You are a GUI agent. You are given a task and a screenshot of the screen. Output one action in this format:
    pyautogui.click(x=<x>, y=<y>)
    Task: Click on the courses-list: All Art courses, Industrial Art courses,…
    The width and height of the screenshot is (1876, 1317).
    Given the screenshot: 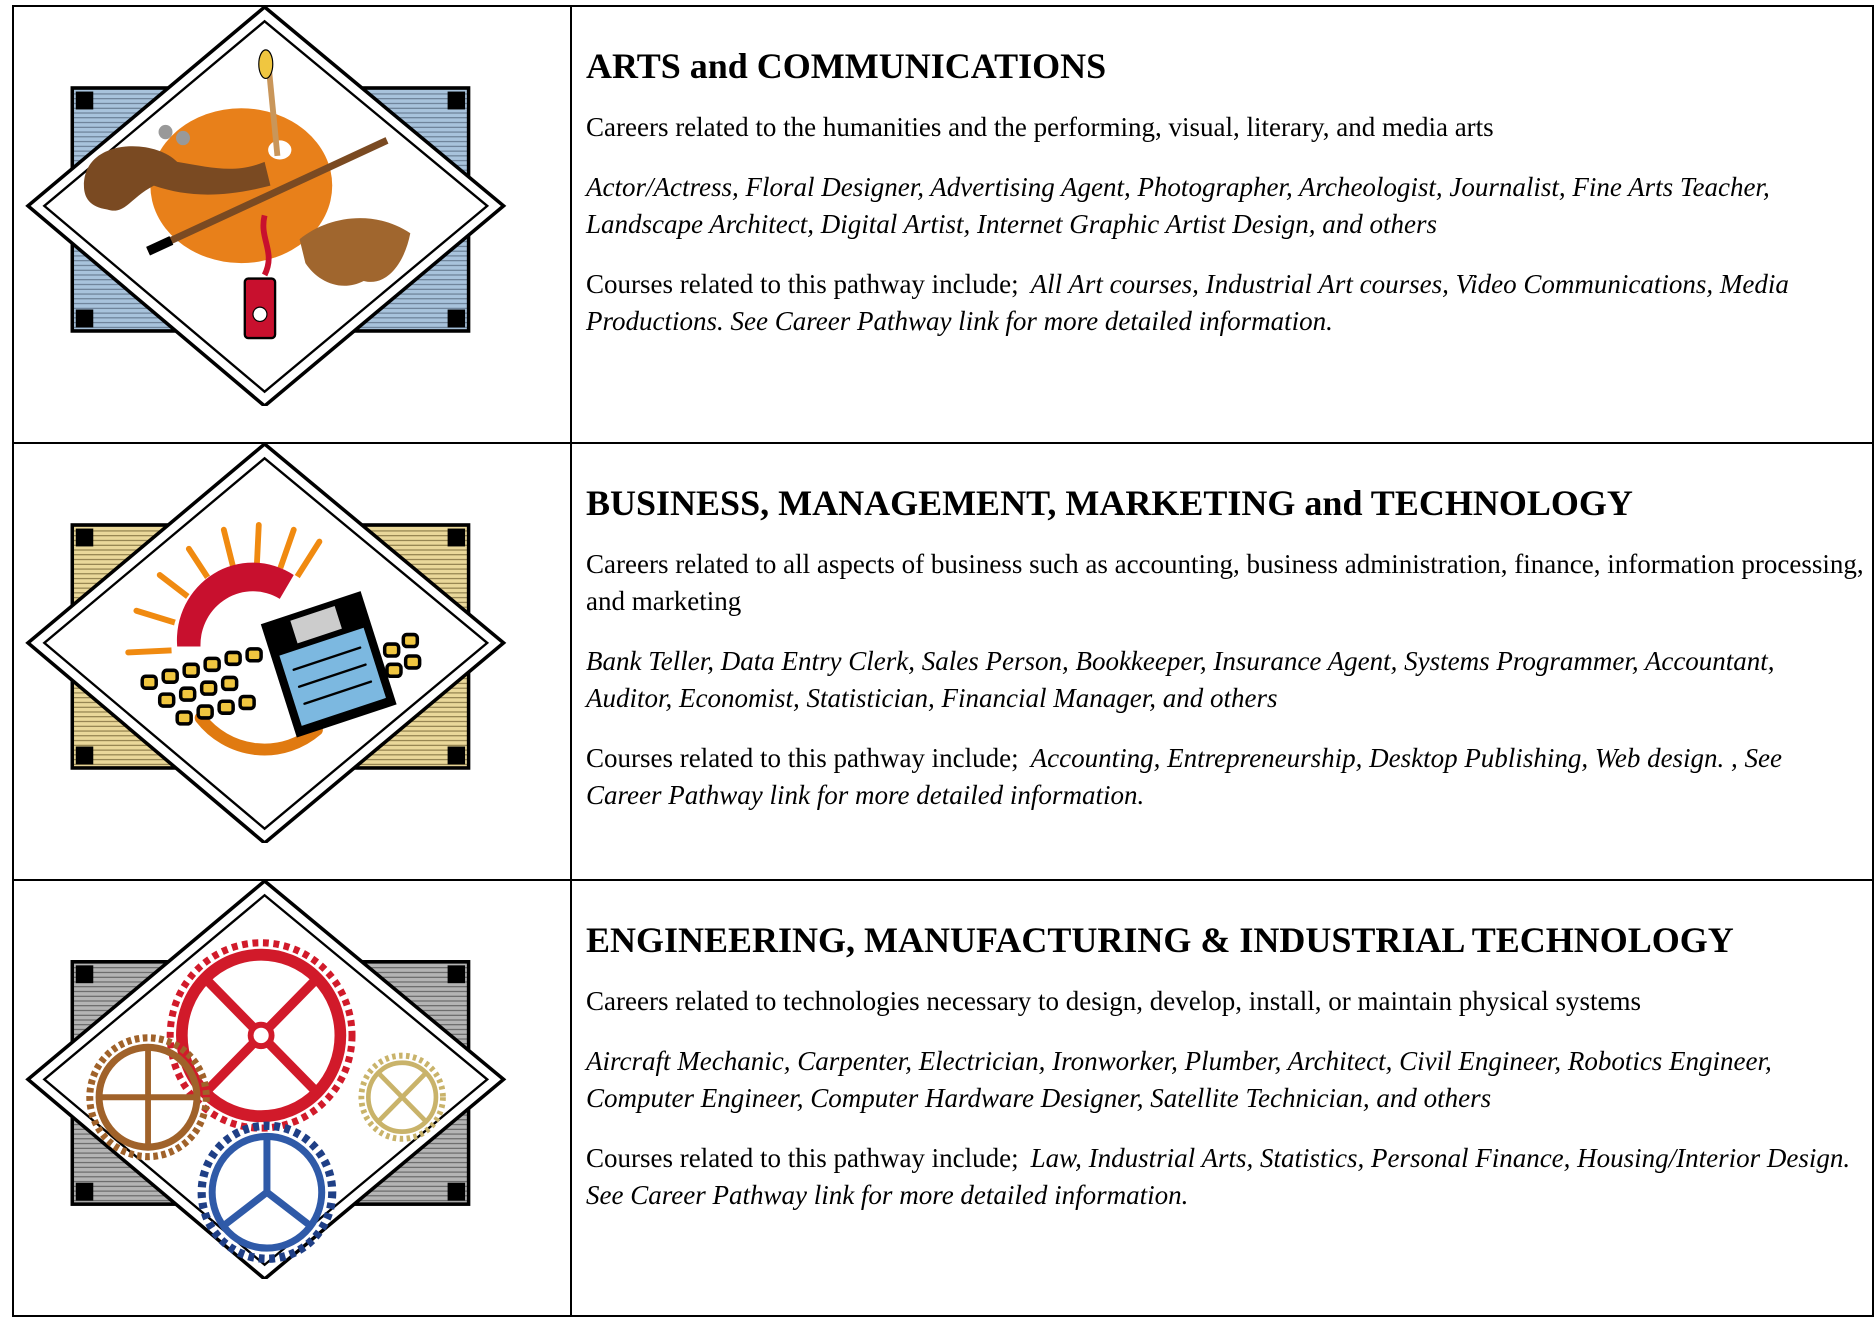 What is the action you would take?
    pyautogui.click(x=1187, y=302)
    